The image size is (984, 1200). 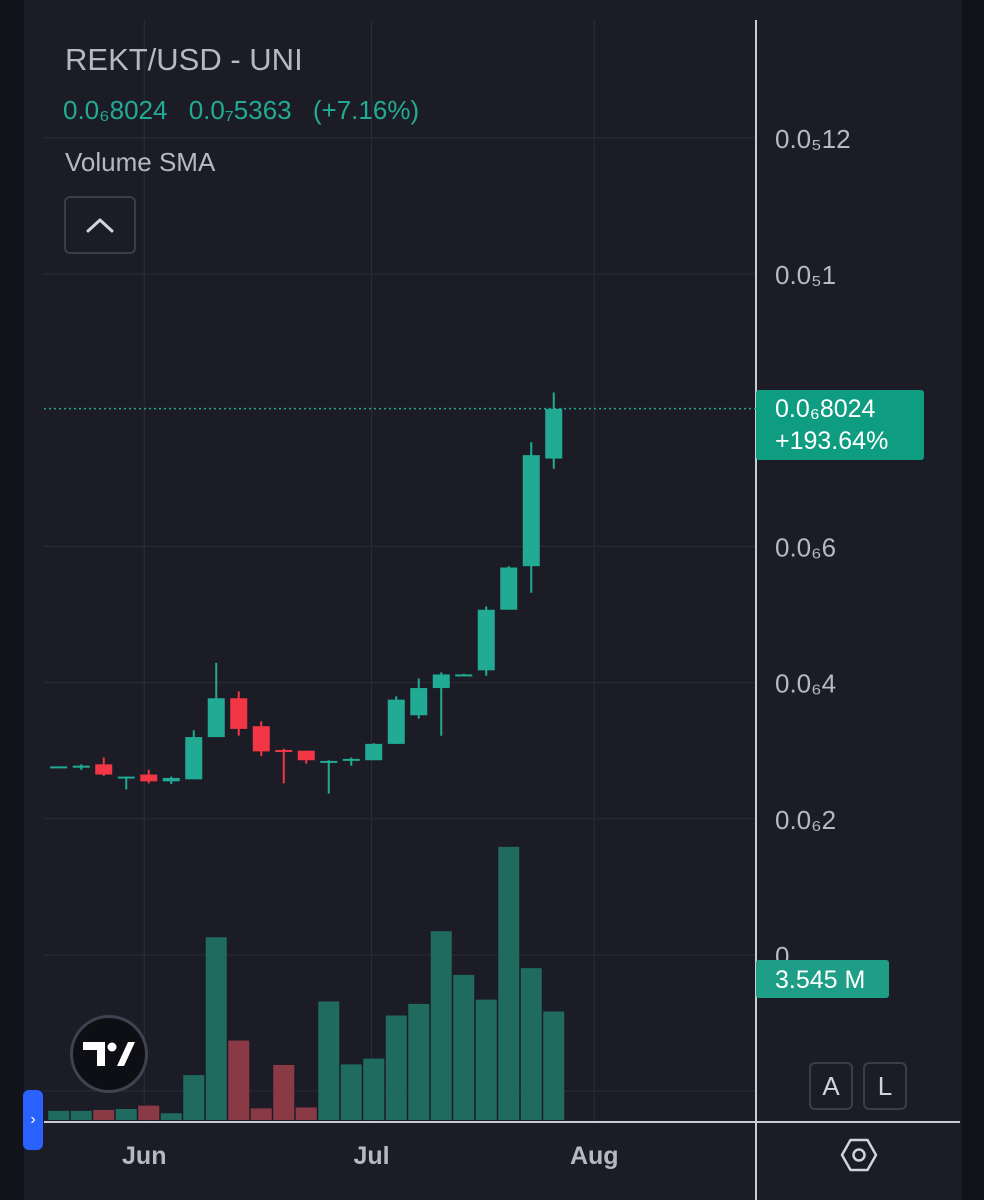 What do you see at coordinates (140, 162) in the screenshot?
I see `indicator-label: Volume SMA` at bounding box center [140, 162].